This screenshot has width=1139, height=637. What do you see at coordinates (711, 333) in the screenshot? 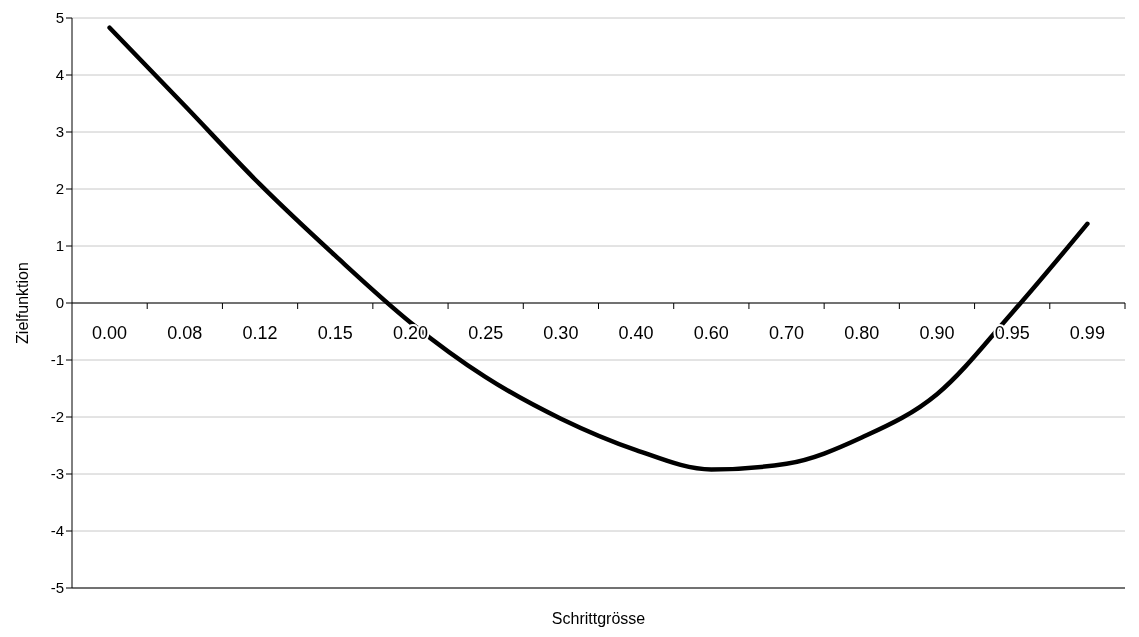
I see `x-tick-label: 0.60` at bounding box center [711, 333].